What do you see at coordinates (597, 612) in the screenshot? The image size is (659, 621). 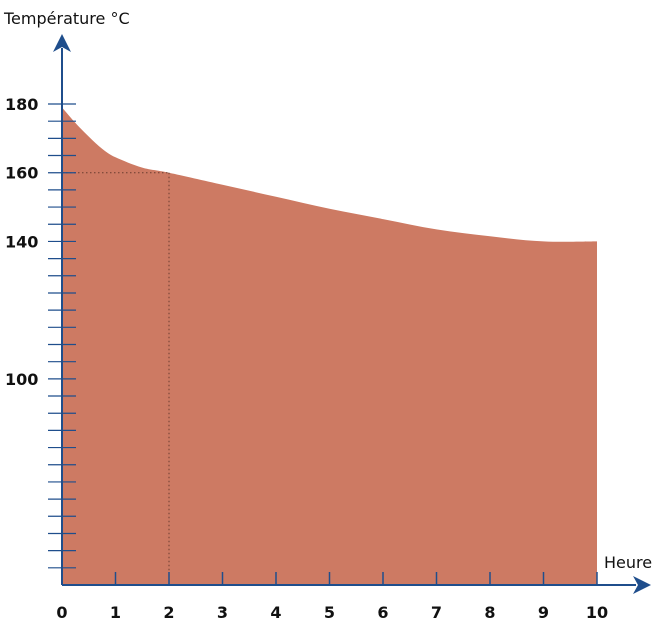 I see `x-tick-label-10: 10` at bounding box center [597, 612].